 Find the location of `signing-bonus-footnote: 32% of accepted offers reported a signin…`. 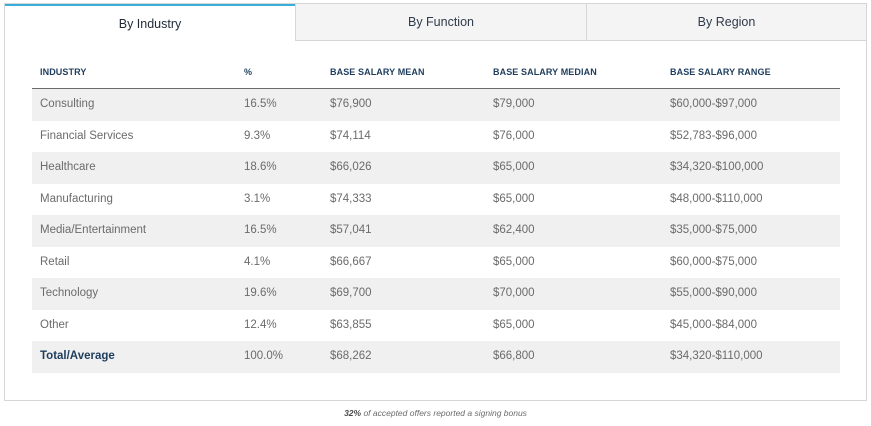

signing-bonus-footnote: 32% of accepted offers reported a signin… is located at coordinates (435, 413).